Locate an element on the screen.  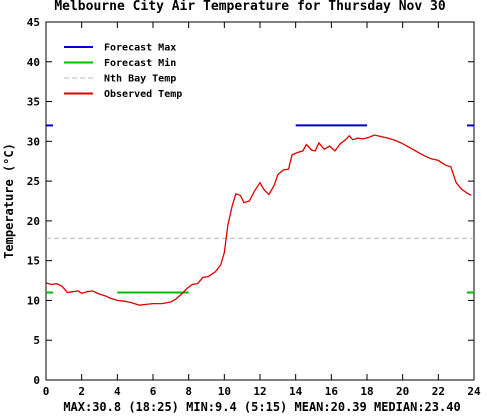
legend-label-forecast-max: Forecast Max is located at coordinates (140, 48).